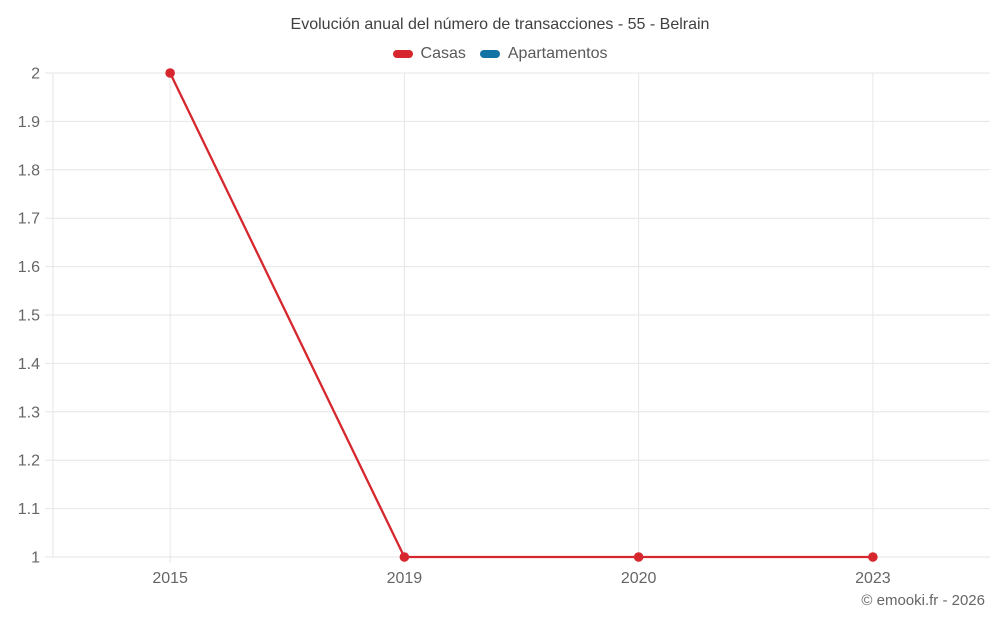  What do you see at coordinates (405, 578) in the screenshot?
I see `x-axis-tick-label: 2019` at bounding box center [405, 578].